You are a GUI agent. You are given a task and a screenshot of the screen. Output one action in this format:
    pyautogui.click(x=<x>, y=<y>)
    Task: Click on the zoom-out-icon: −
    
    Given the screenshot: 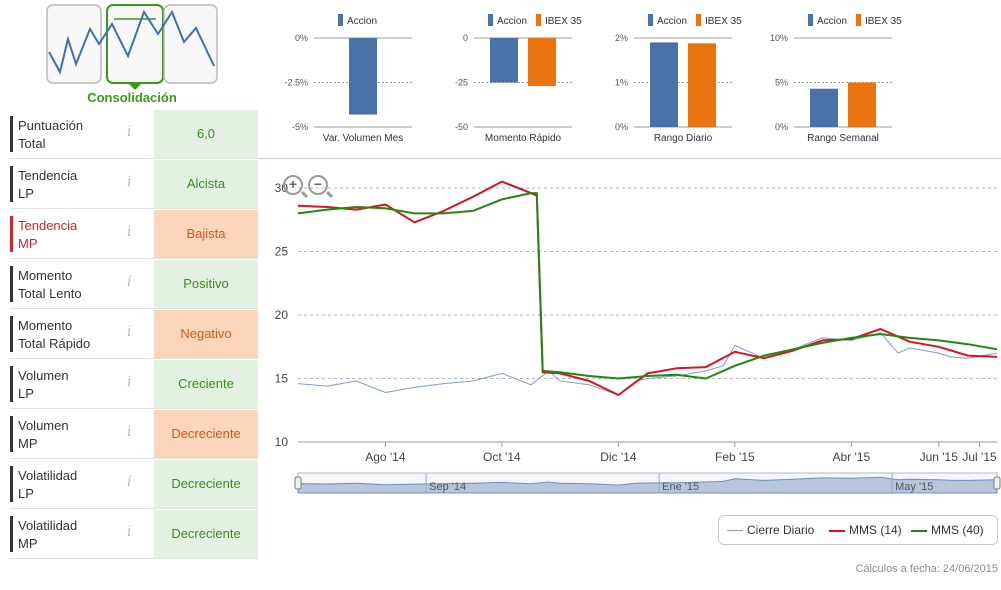 What is the action you would take?
    pyautogui.click(x=318, y=185)
    